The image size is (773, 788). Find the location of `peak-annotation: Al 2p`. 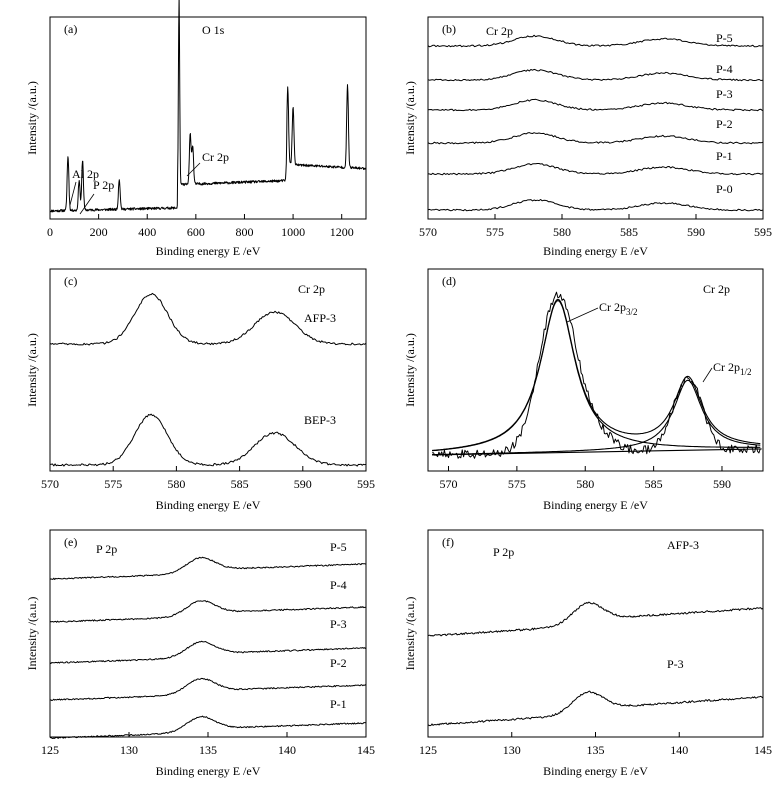

peak-annotation: Al 2p is located at coordinates (85, 174).